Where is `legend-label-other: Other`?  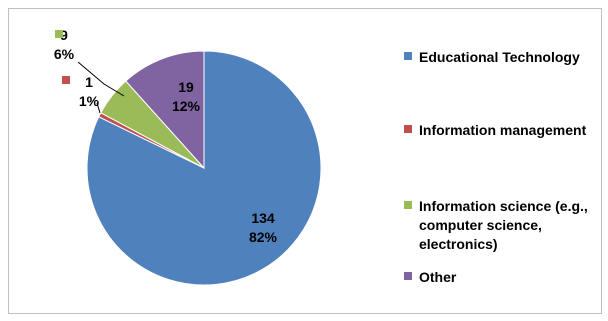
legend-label-other: Other is located at coordinates (438, 277).